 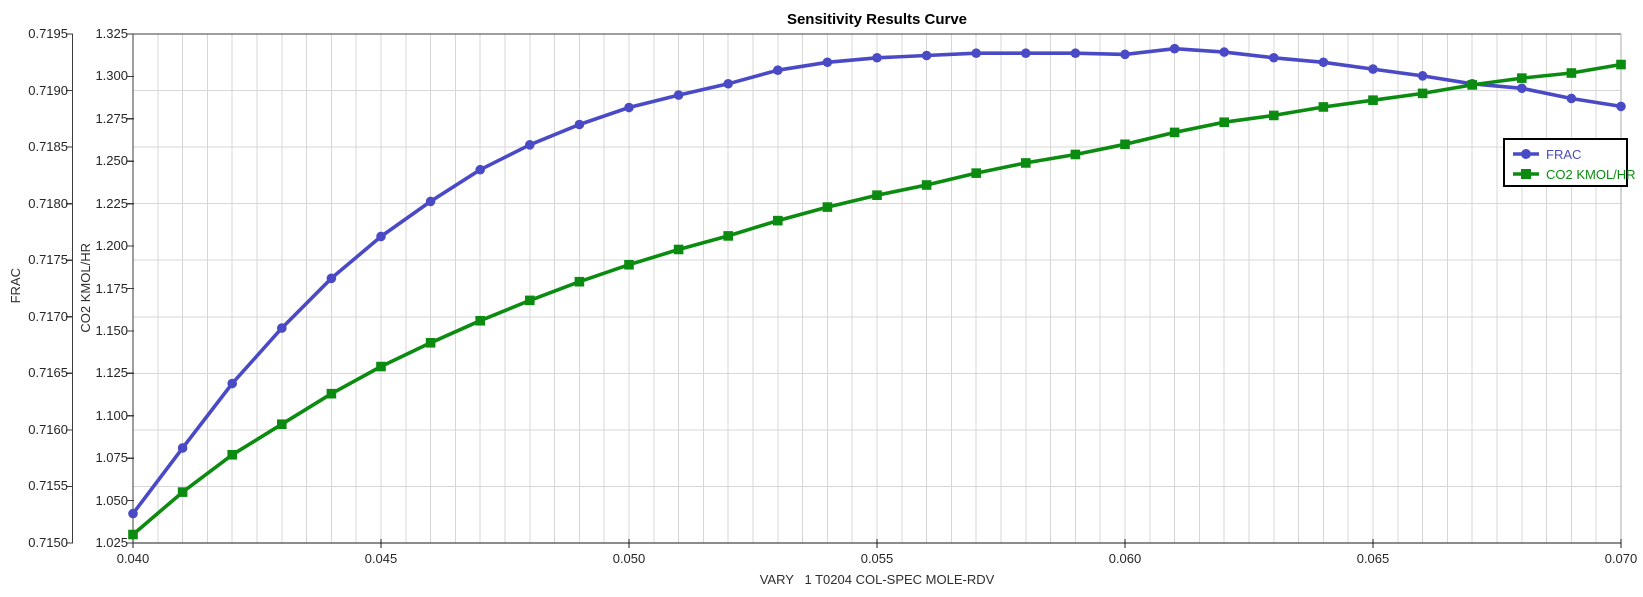 What do you see at coordinates (1526, 174) in the screenshot?
I see `co2-legend-marker-icon` at bounding box center [1526, 174].